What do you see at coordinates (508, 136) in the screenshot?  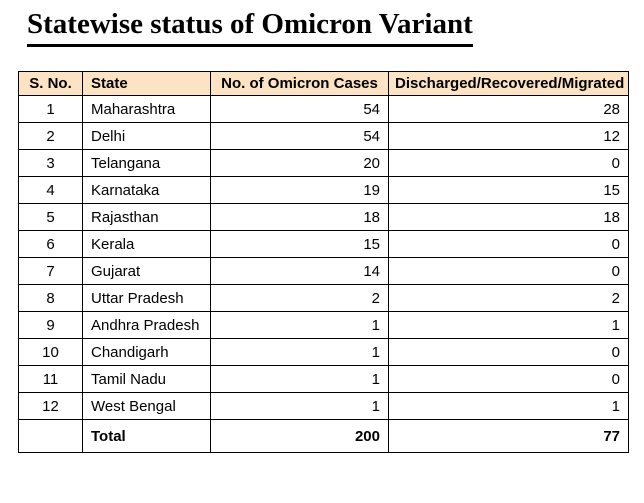 I see `row-discharged: 12` at bounding box center [508, 136].